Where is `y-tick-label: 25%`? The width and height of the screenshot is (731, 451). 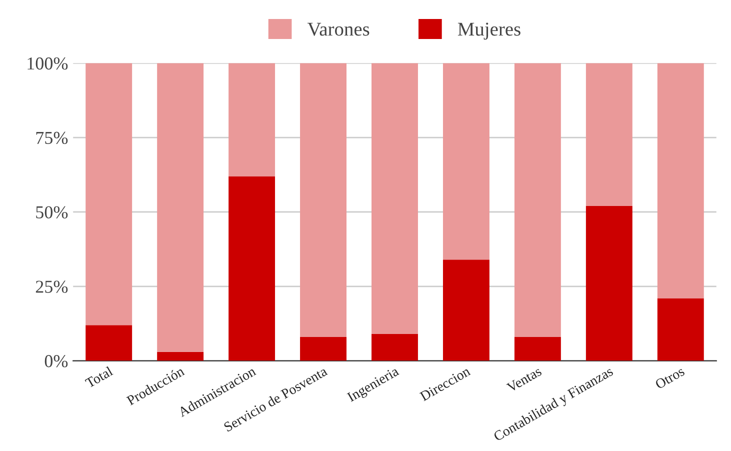
y-tick-label: 25% is located at coordinates (52, 286).